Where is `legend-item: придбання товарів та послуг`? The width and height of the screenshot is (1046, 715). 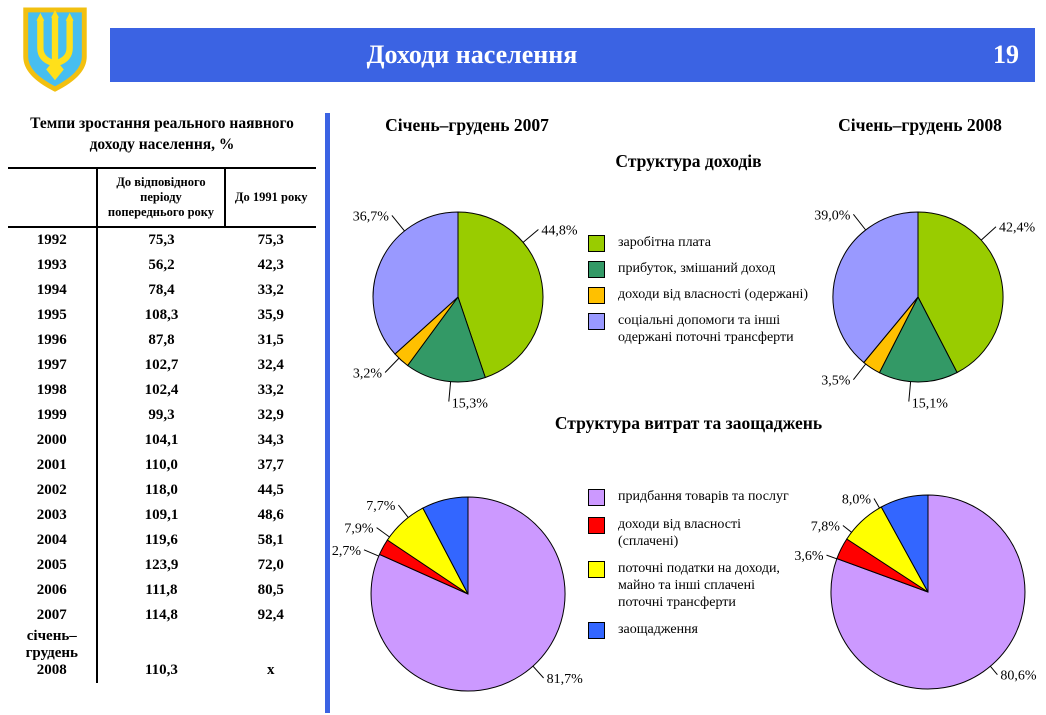 legend-item: придбання товарів та послуг is located at coordinates (690, 497).